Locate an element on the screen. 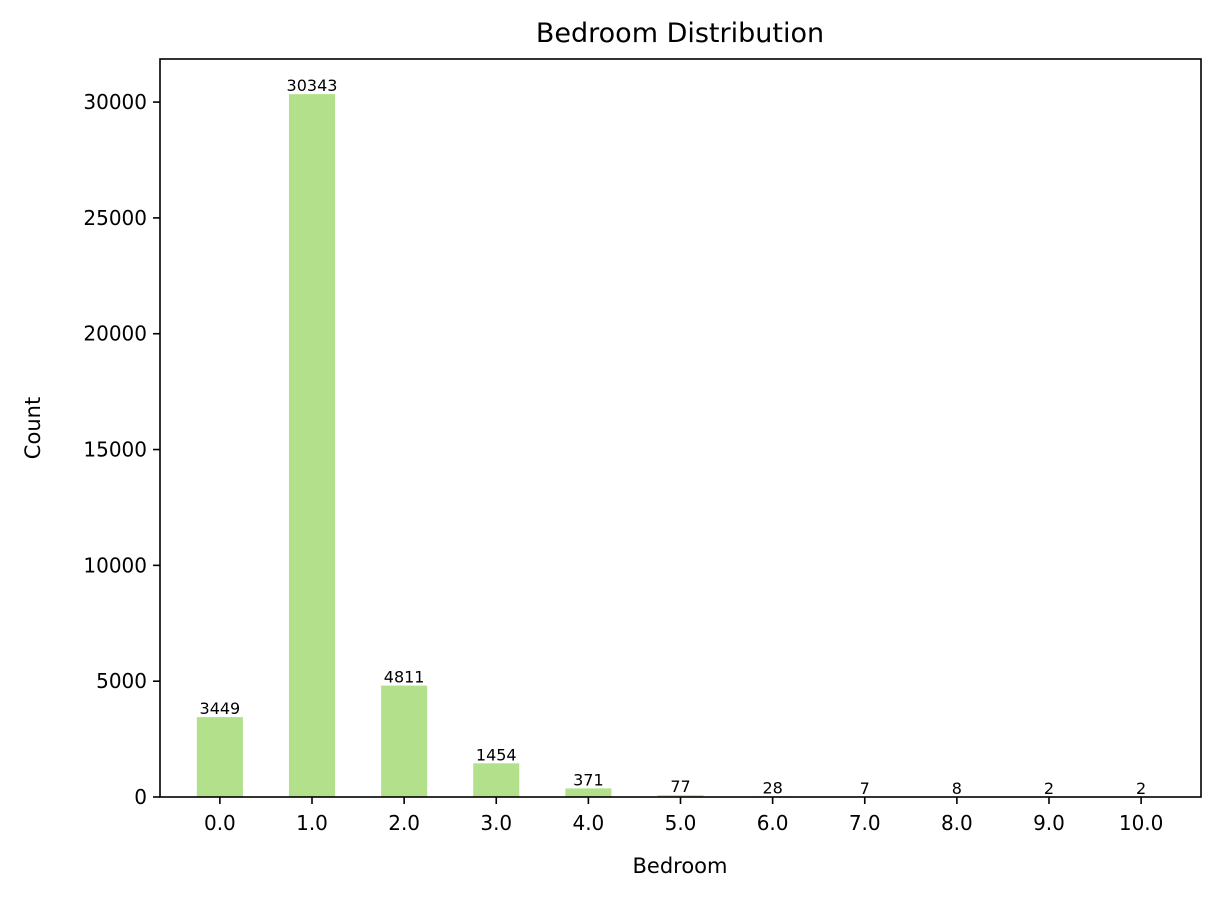 This screenshot has height=902, width=1220. x-axis: 0.0 1.0 2.0 3.0 4.0 5.0 6.0 7.0 8.0 9.0 10.0 is located at coordinates (683, 816).